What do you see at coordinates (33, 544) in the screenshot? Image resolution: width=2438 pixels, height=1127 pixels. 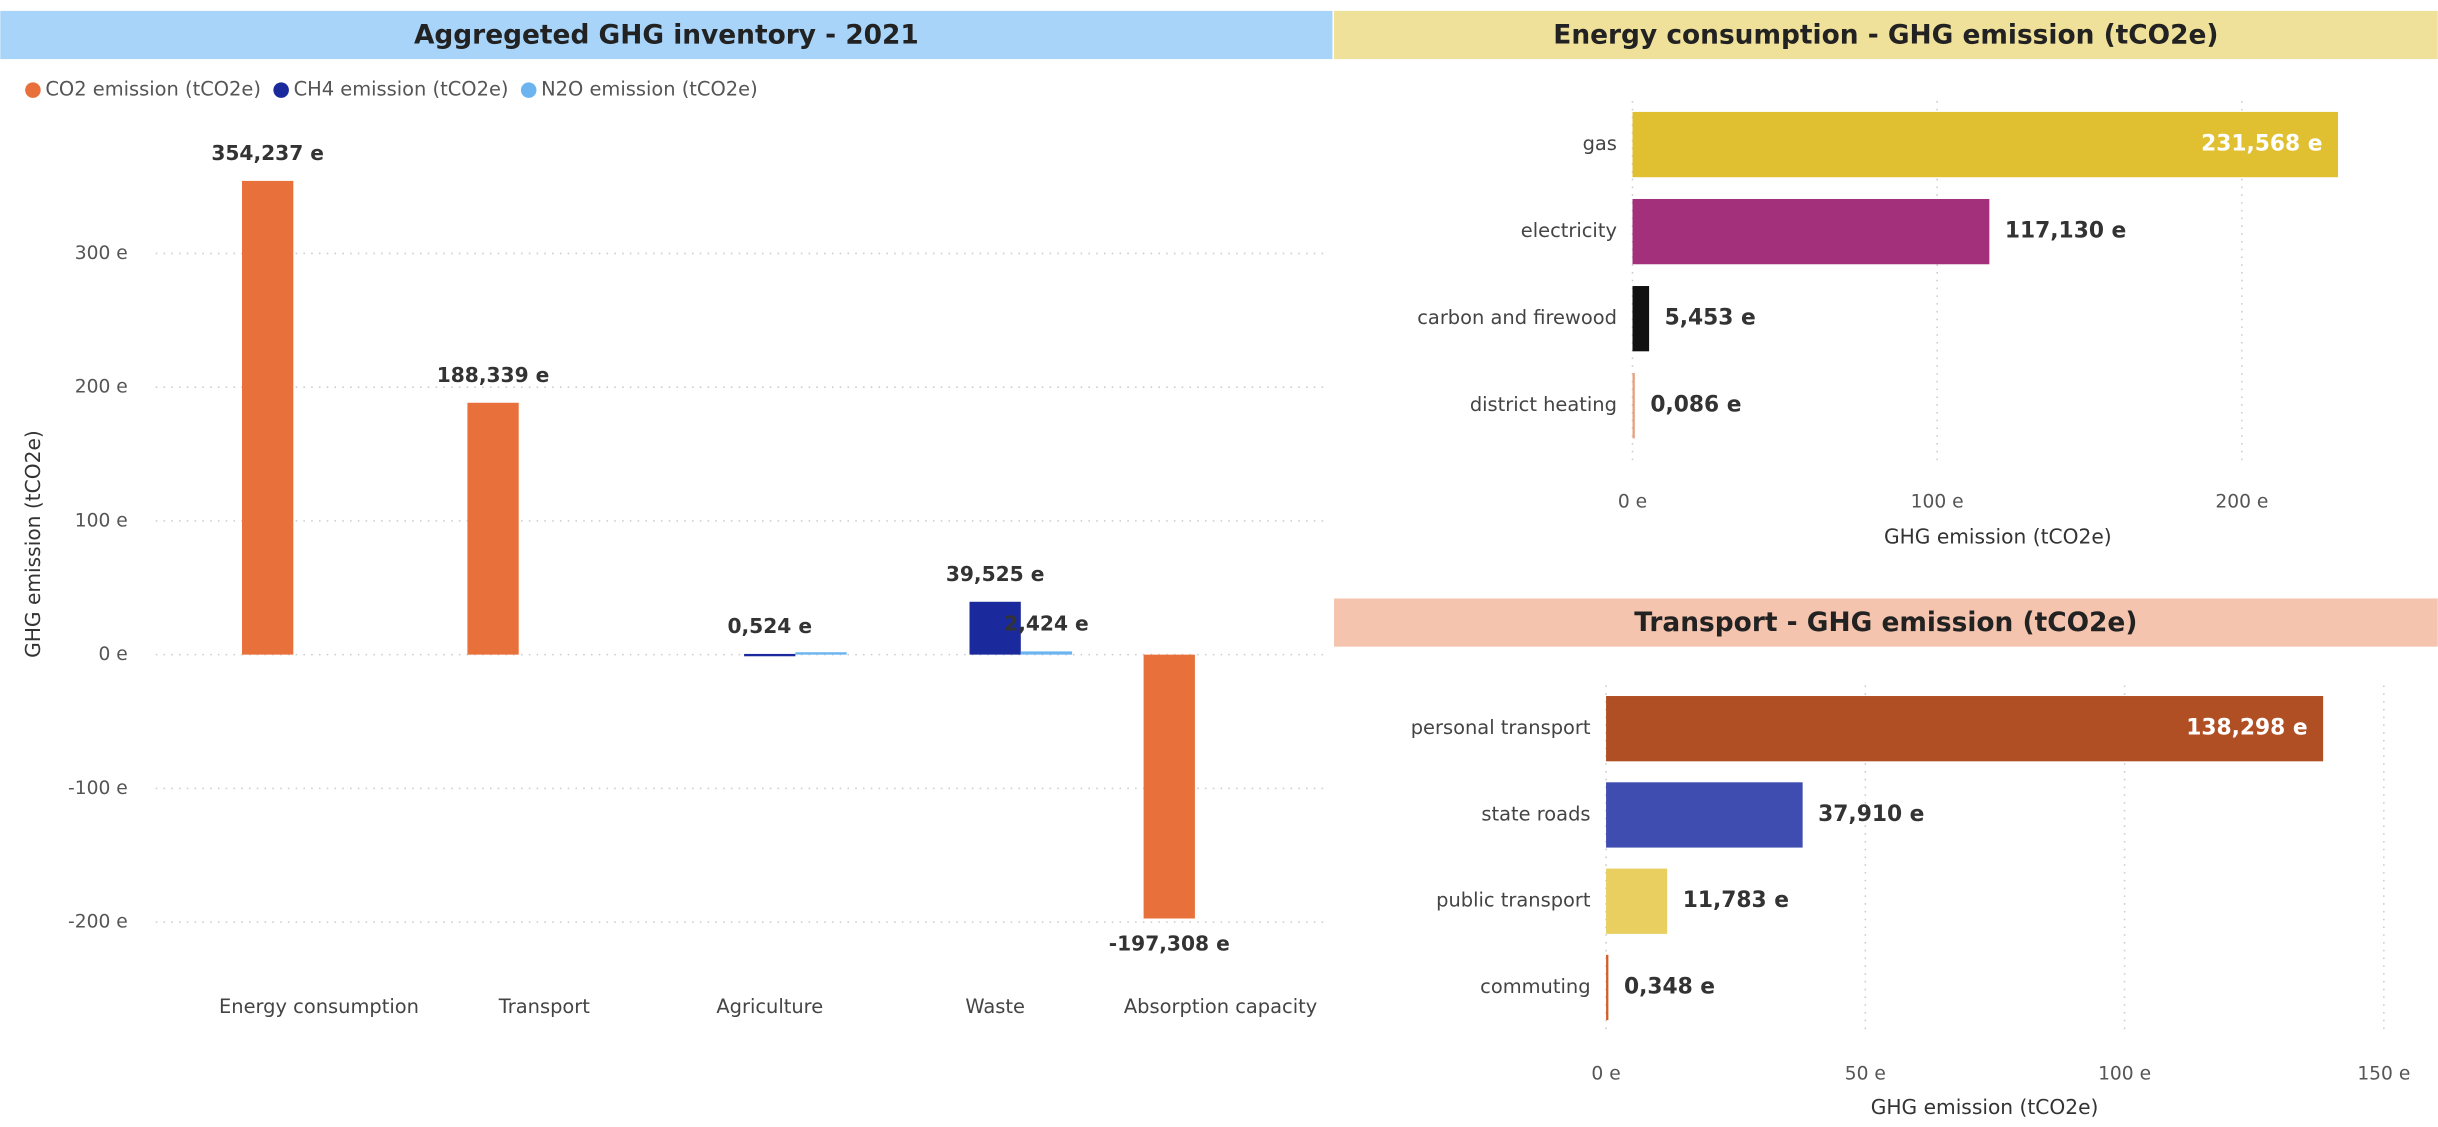 I see `y-axis-label: GHG emission (tCO2e)` at bounding box center [33, 544].